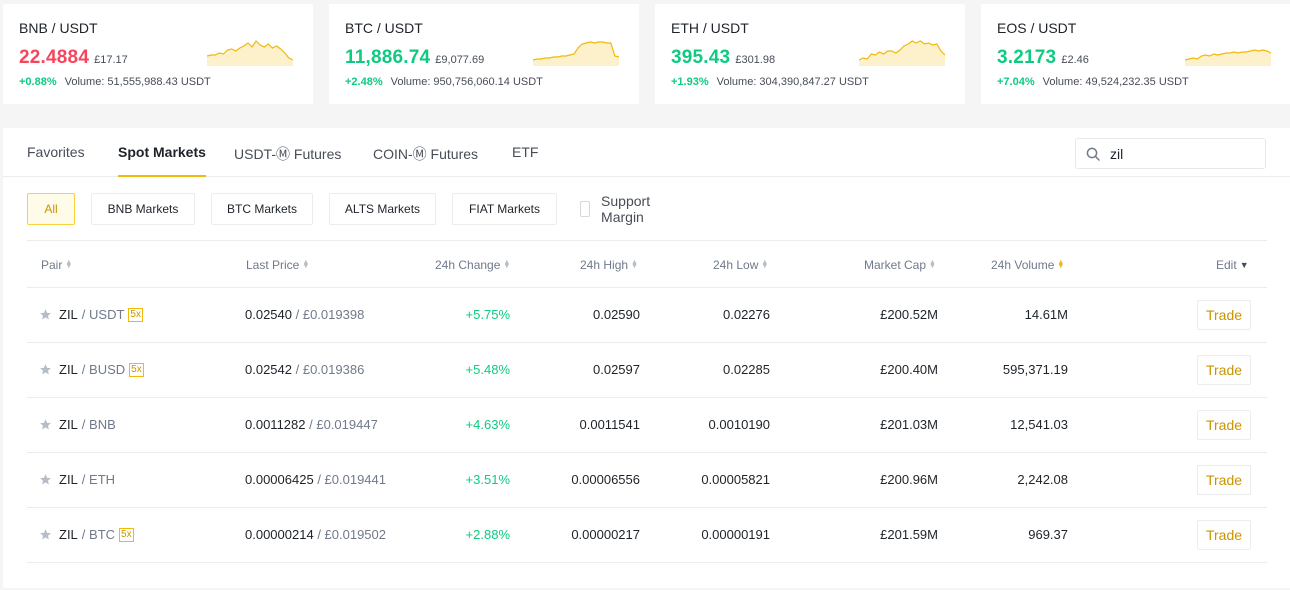 The height and width of the screenshot is (590, 1290). I want to click on high-cell: 0.02597, so click(616, 369).